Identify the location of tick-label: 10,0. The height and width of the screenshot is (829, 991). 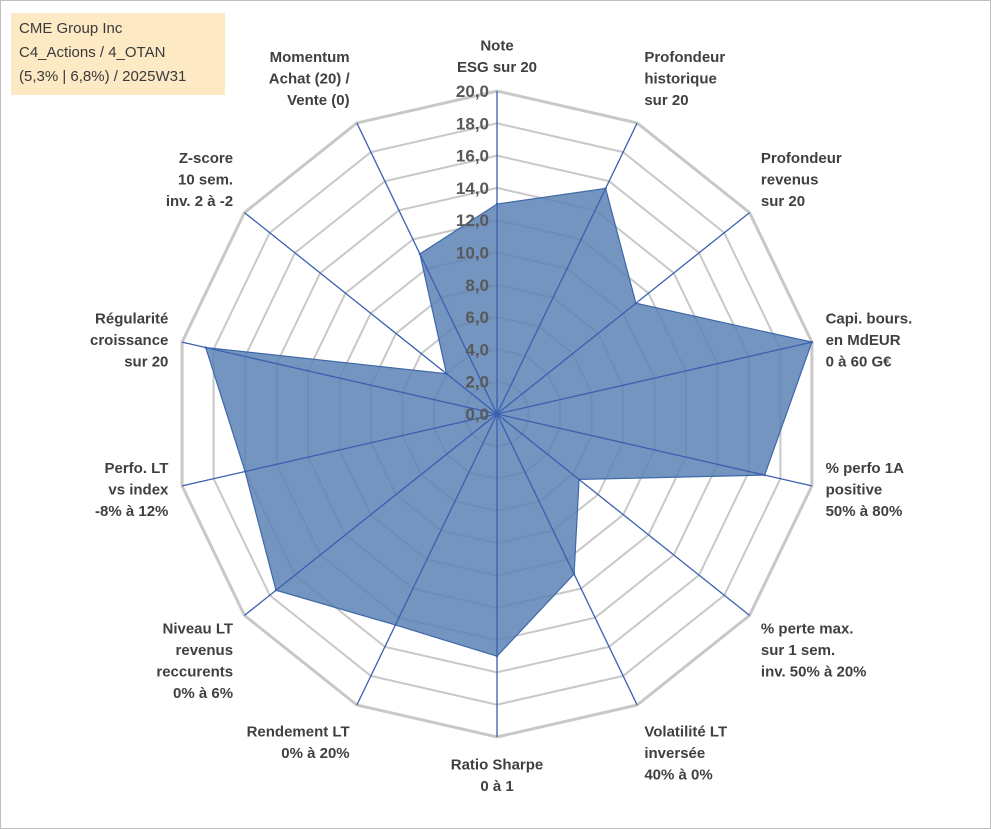
(472, 253).